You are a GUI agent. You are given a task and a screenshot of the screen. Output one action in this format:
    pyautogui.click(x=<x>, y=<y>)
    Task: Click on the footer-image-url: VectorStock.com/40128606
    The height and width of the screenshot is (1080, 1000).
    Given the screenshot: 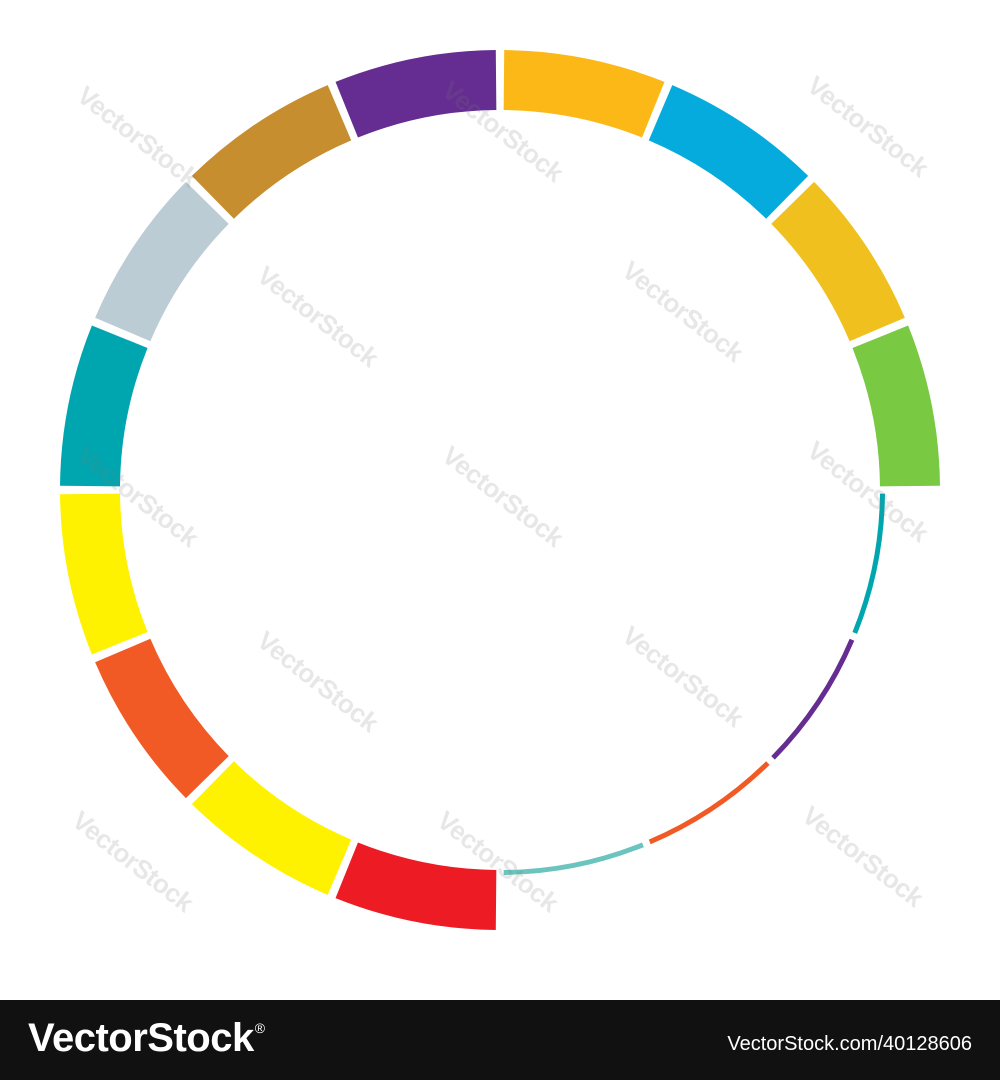 What is the action you would take?
    pyautogui.click(x=849, y=1044)
    